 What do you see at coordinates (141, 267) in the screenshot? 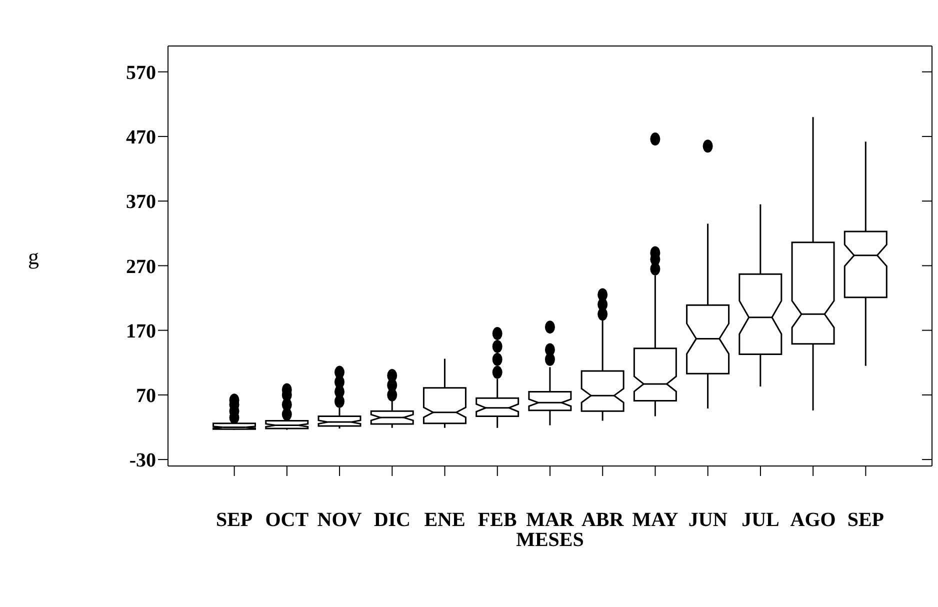
I see `y-tick-label: 270` at bounding box center [141, 267].